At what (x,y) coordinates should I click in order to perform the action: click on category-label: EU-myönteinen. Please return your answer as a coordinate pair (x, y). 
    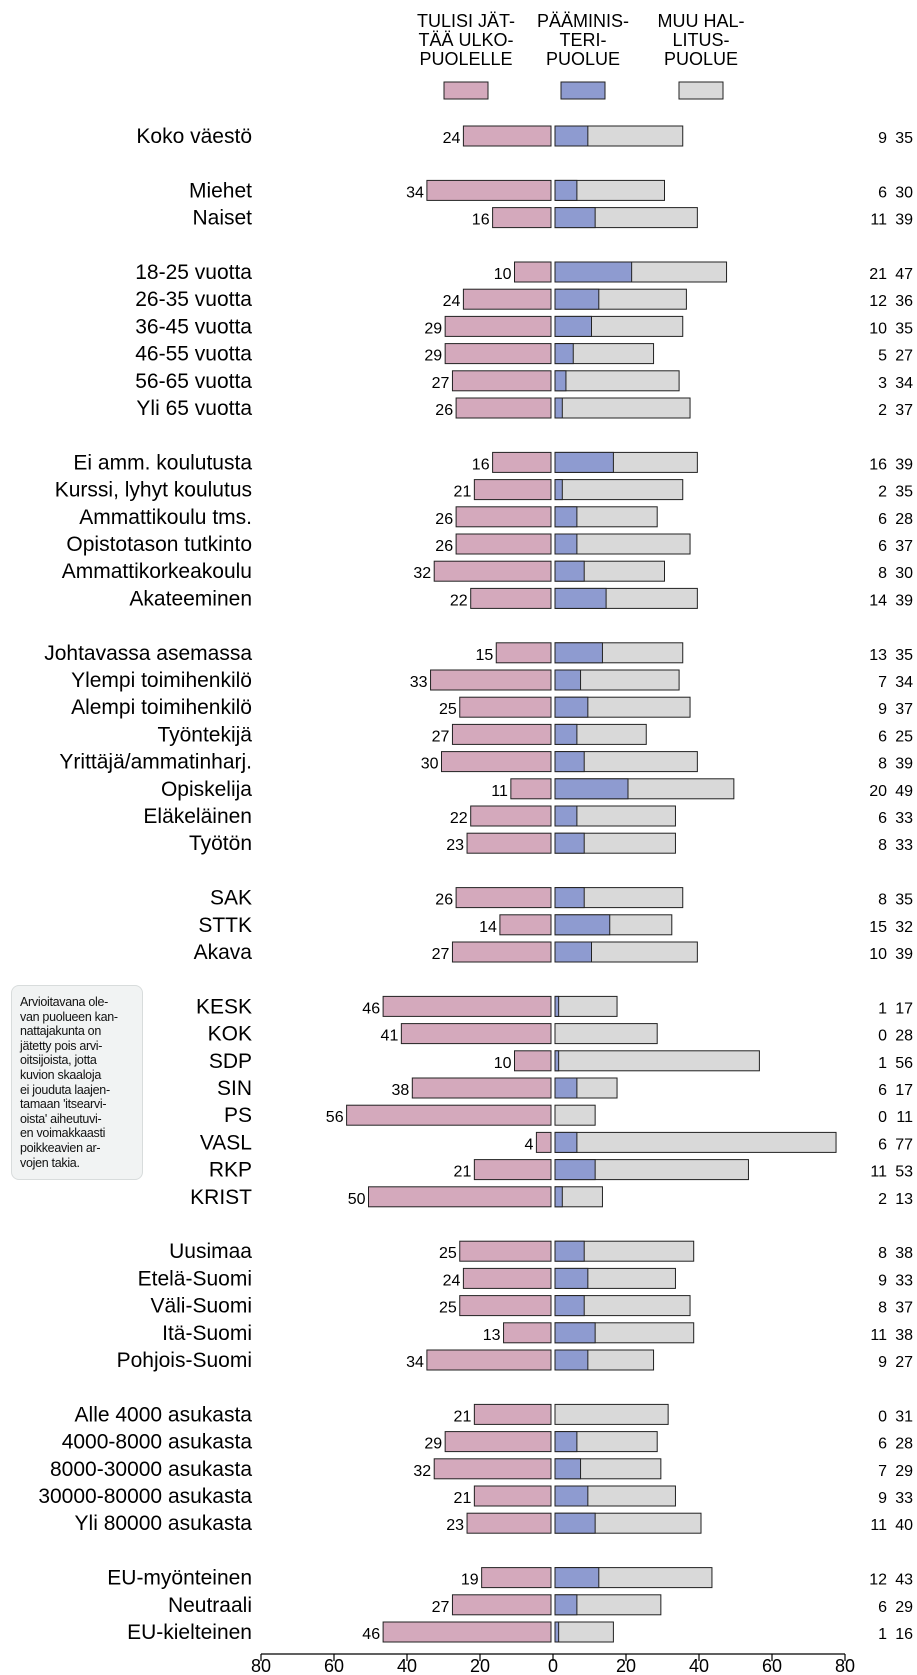
    Looking at the image, I should click on (179, 1578).